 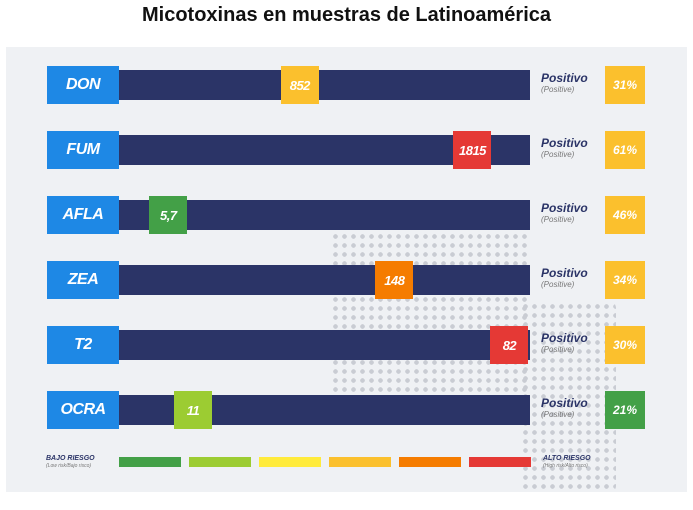 What do you see at coordinates (625, 215) in the screenshot?
I see `percent-badge-afla: 46%` at bounding box center [625, 215].